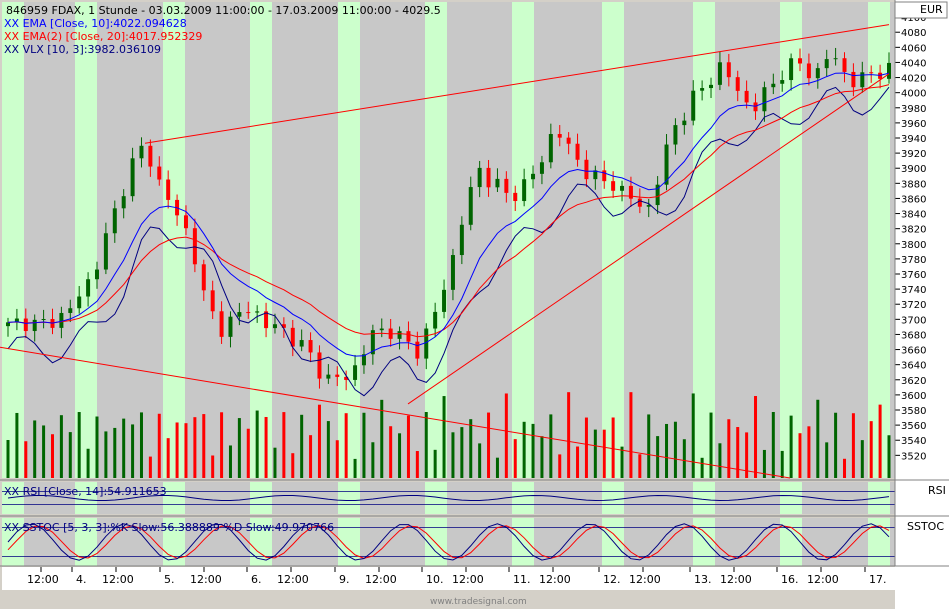 The height and width of the screenshot is (613, 949). I want to click on x-tick-label: 17., so click(878, 579).